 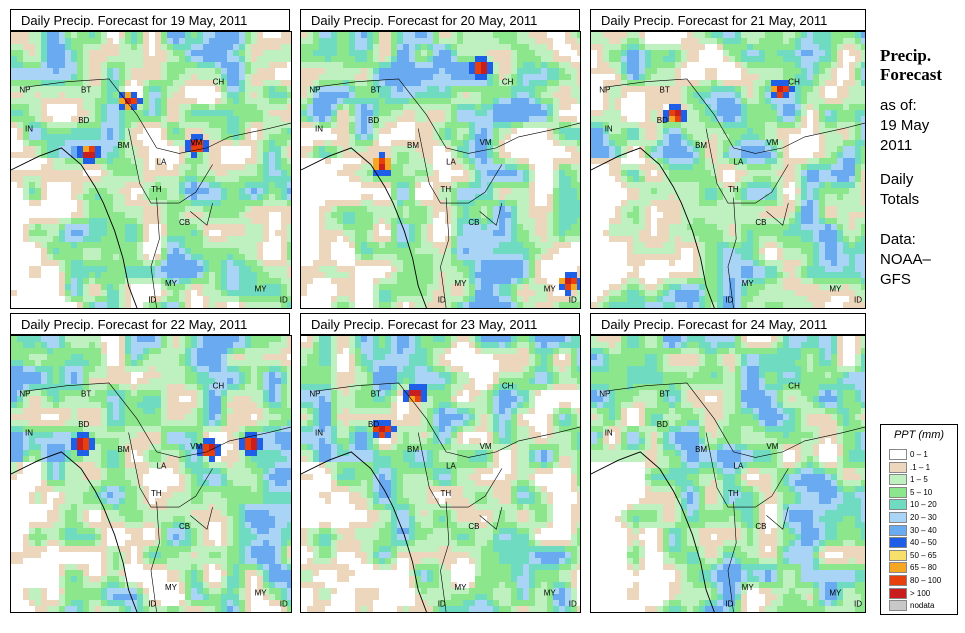 What do you see at coordinates (908, 480) in the screenshot?
I see `legend-item: 1 – 5` at bounding box center [908, 480].